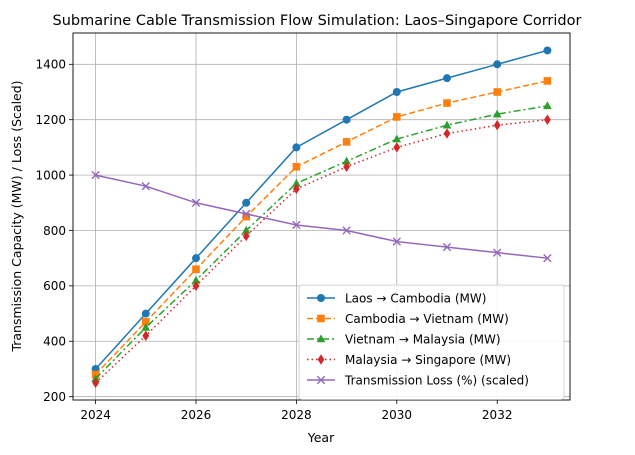 The width and height of the screenshot is (635, 455). I want to click on legend-label: Cambodia → Vietnam (MW), so click(427, 319).